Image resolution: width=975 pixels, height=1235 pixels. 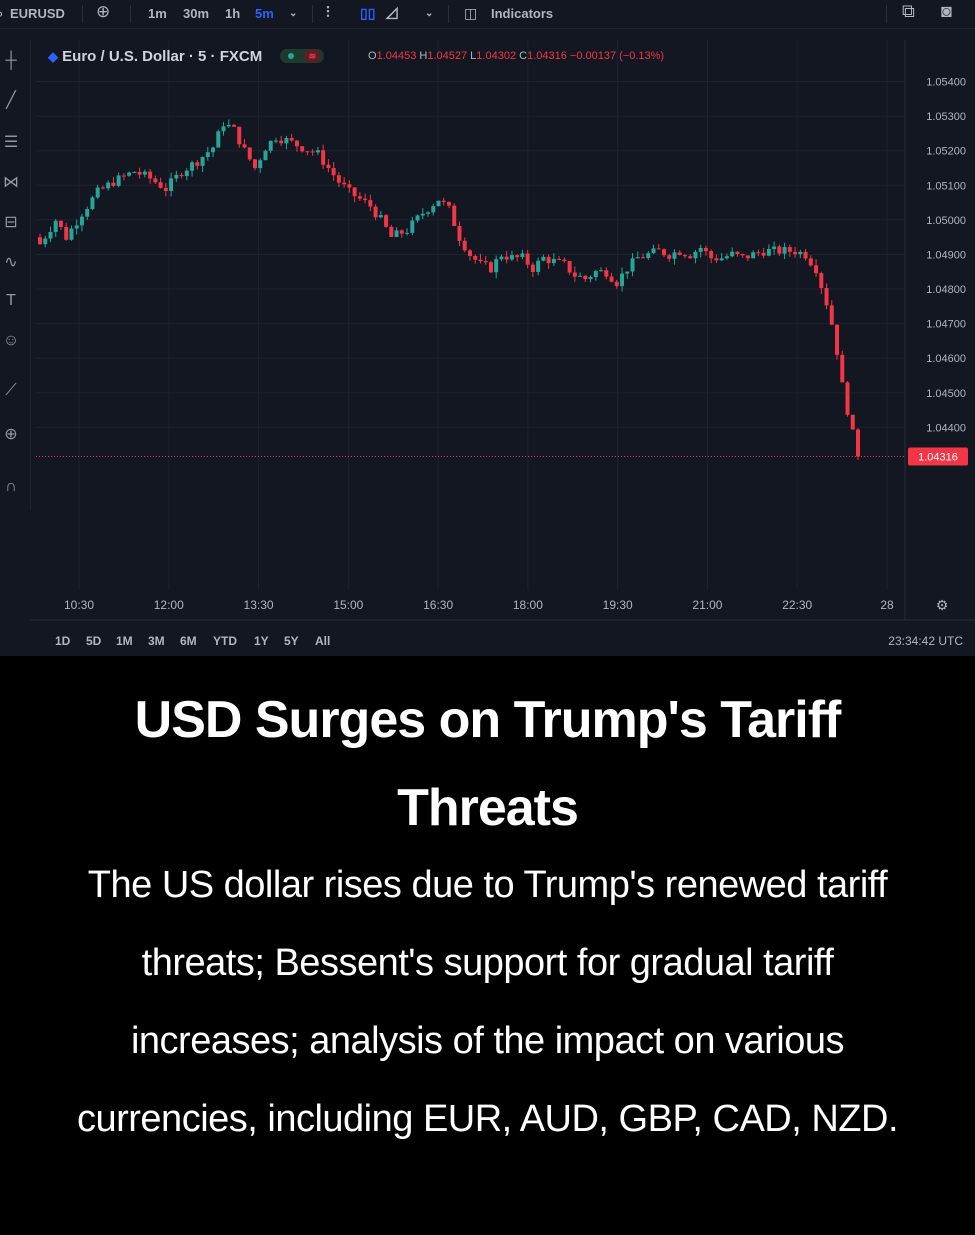 I want to click on x-tick-label: 19:30, so click(x=618, y=605).